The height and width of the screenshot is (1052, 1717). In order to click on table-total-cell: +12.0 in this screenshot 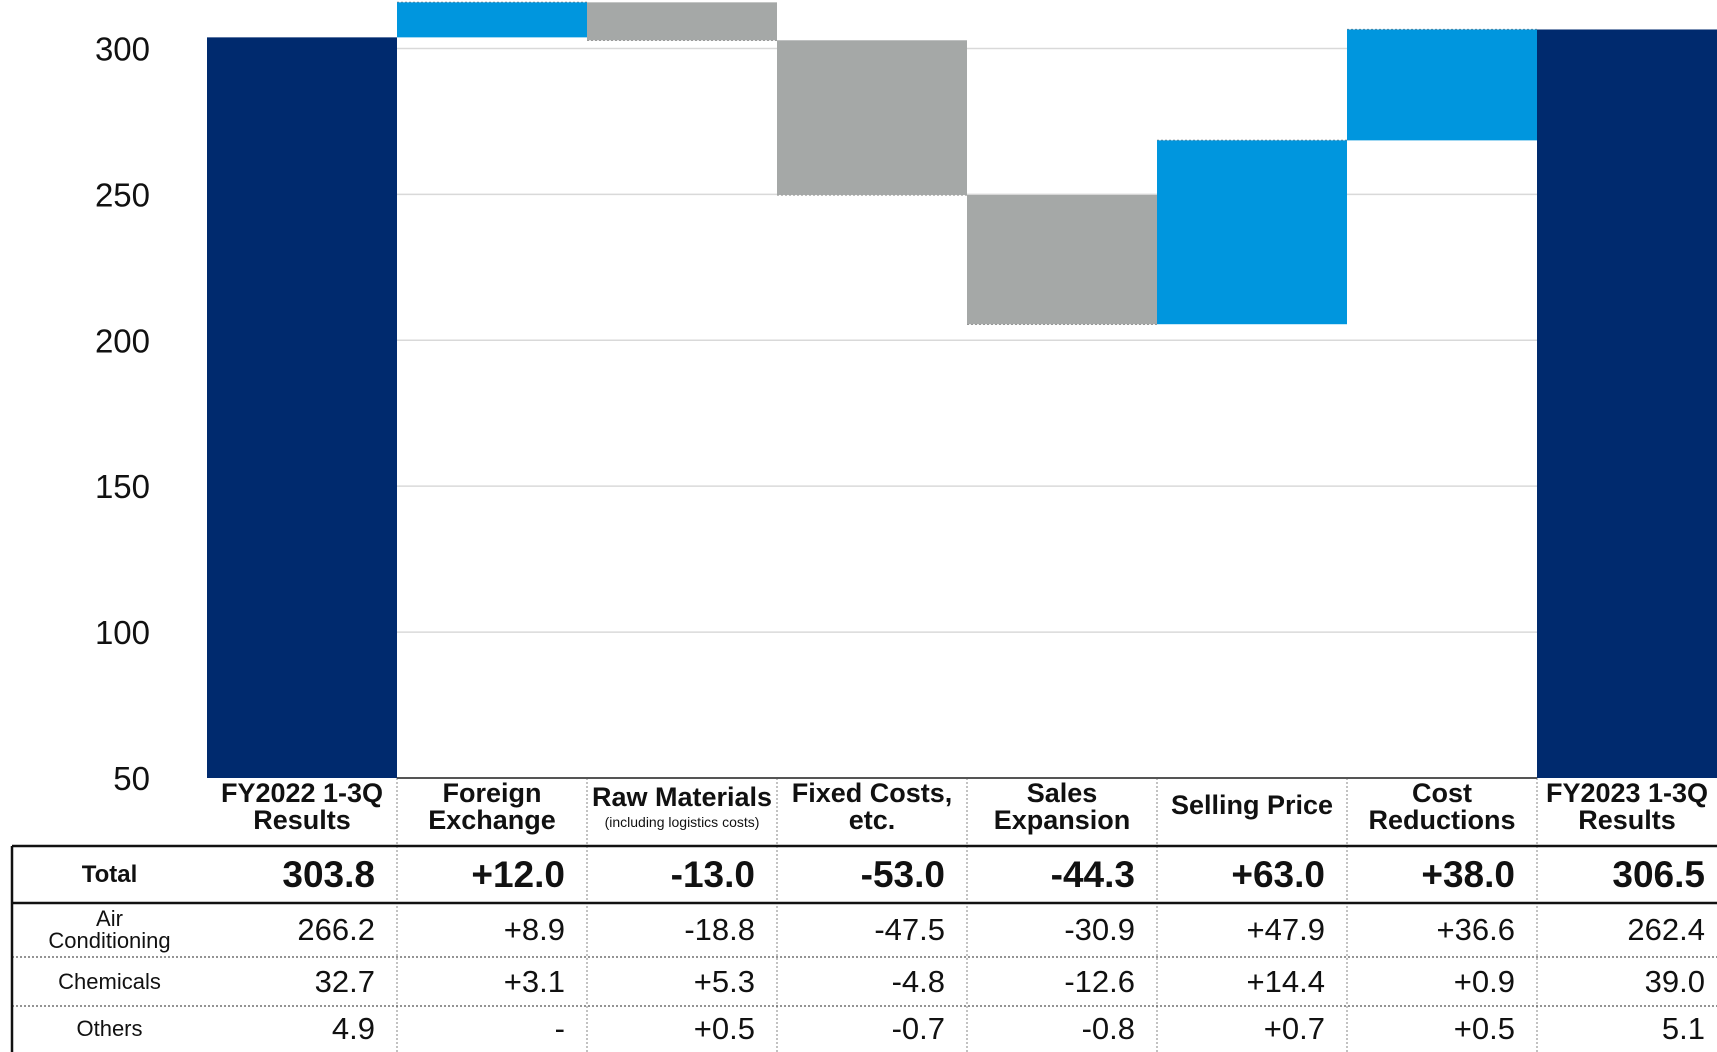, I will do `click(518, 874)`.